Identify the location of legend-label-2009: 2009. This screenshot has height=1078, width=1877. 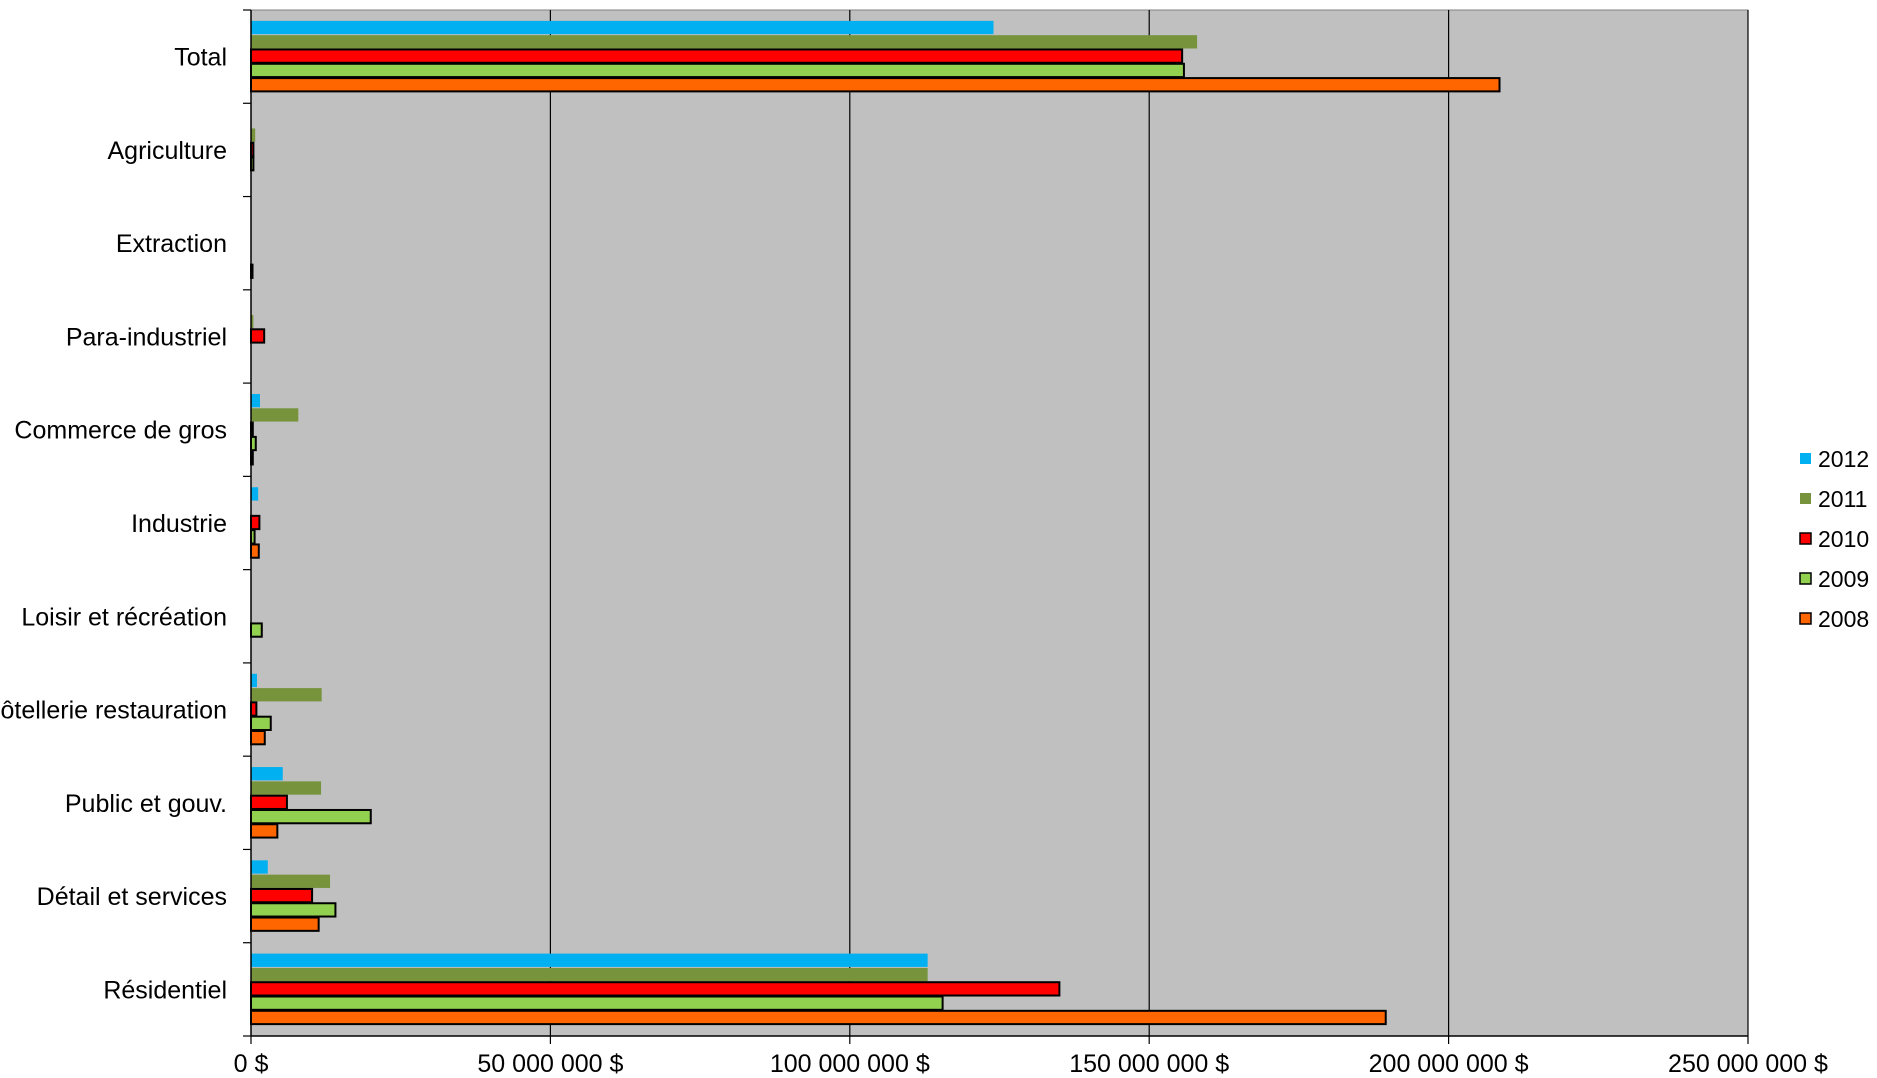
(1843, 579).